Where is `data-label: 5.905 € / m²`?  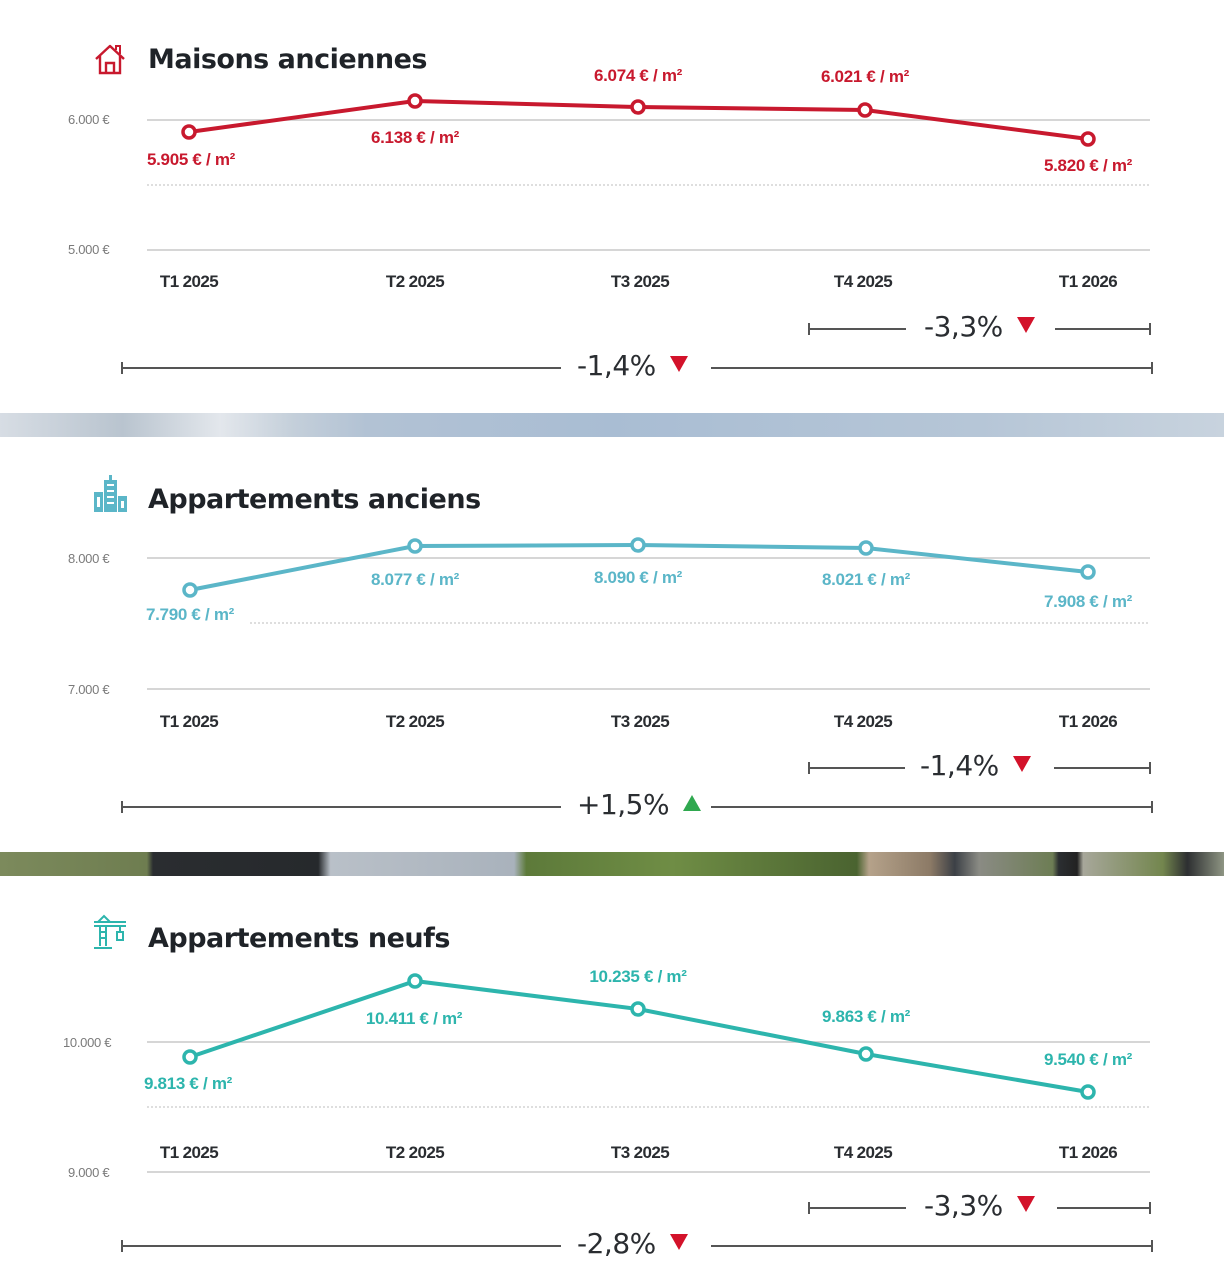 data-label: 5.905 € / m² is located at coordinates (191, 159).